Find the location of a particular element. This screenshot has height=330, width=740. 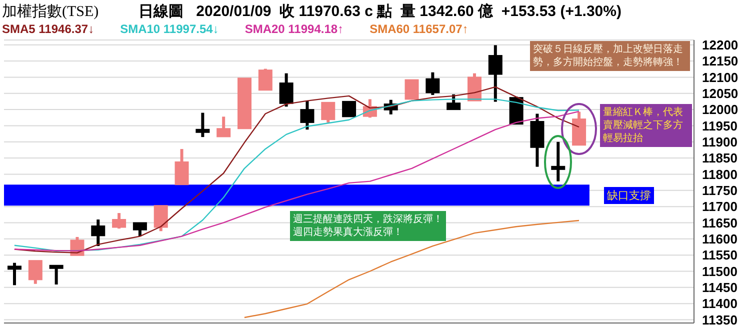

y-tick-label: 11800 is located at coordinates (720, 174).